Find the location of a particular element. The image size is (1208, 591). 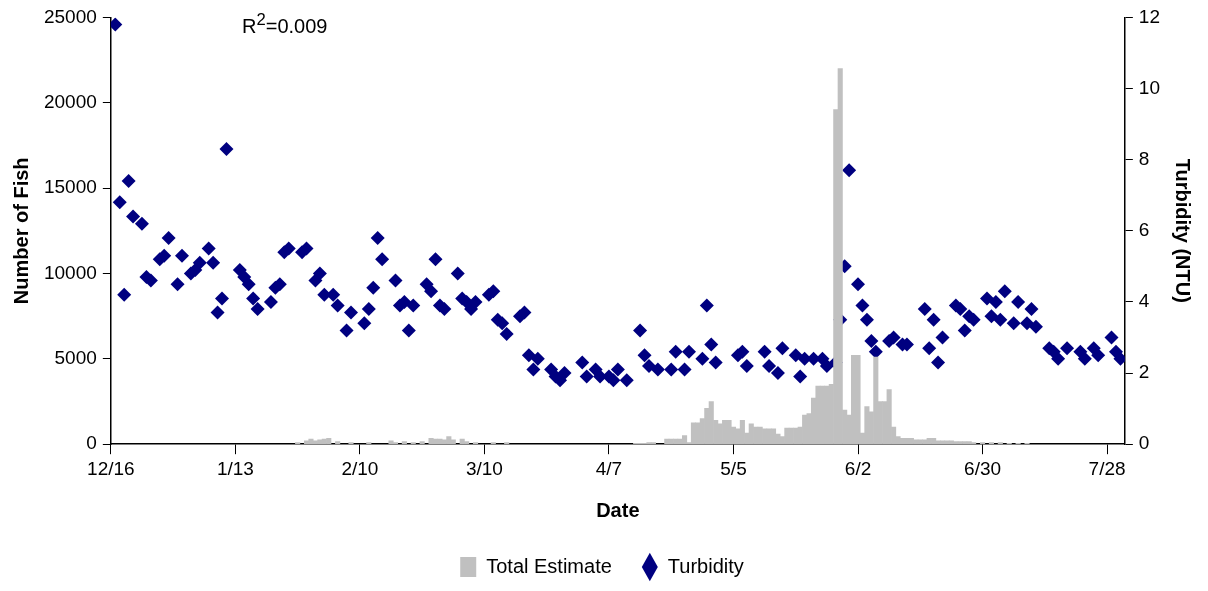

y2-tick-label: 12 is located at coordinates (1149, 16).